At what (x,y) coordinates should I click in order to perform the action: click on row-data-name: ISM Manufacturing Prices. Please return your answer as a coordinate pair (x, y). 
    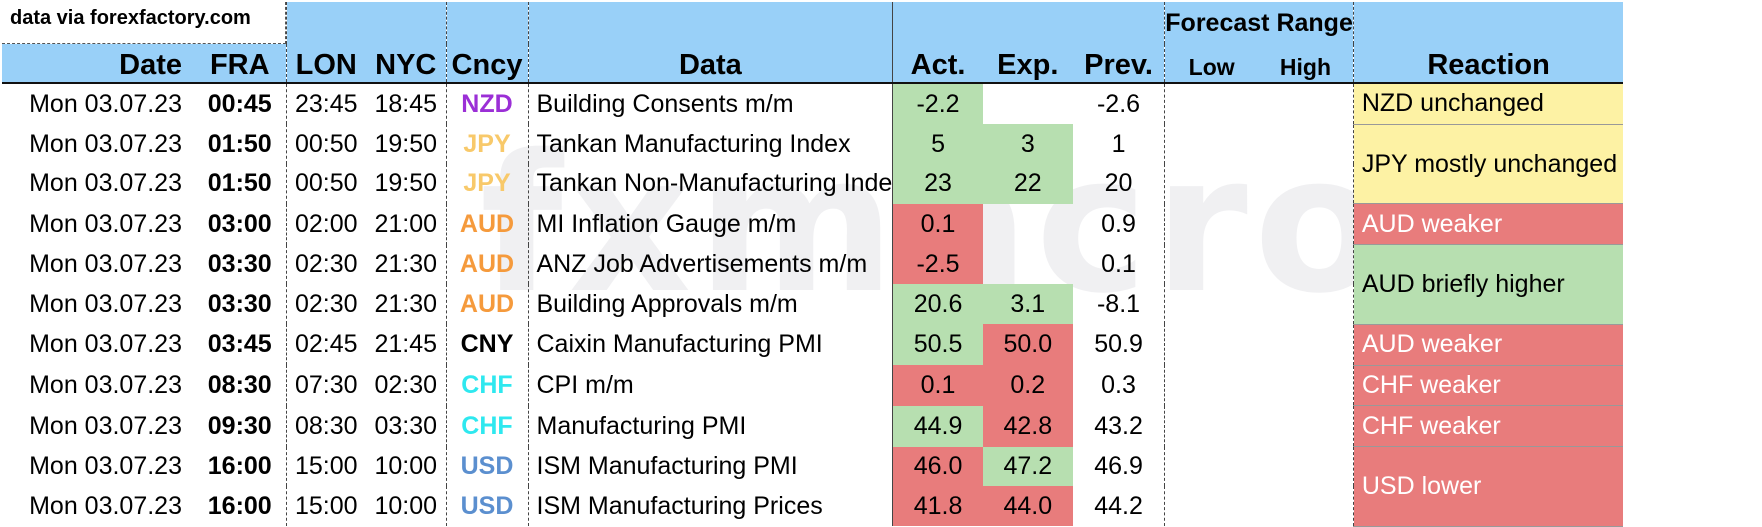
    Looking at the image, I should click on (710, 506).